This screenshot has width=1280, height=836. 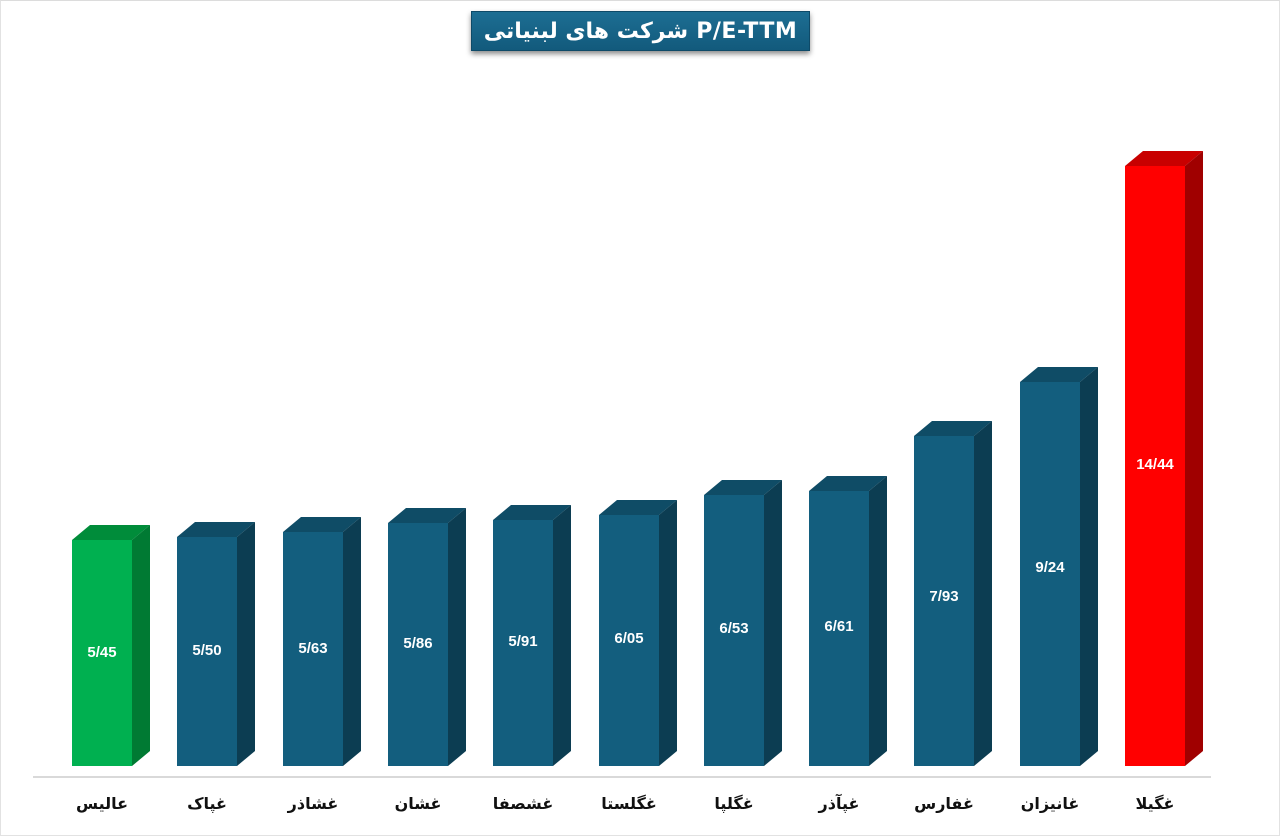 I want to click on bar-value-label: 5/45, so click(x=102, y=652).